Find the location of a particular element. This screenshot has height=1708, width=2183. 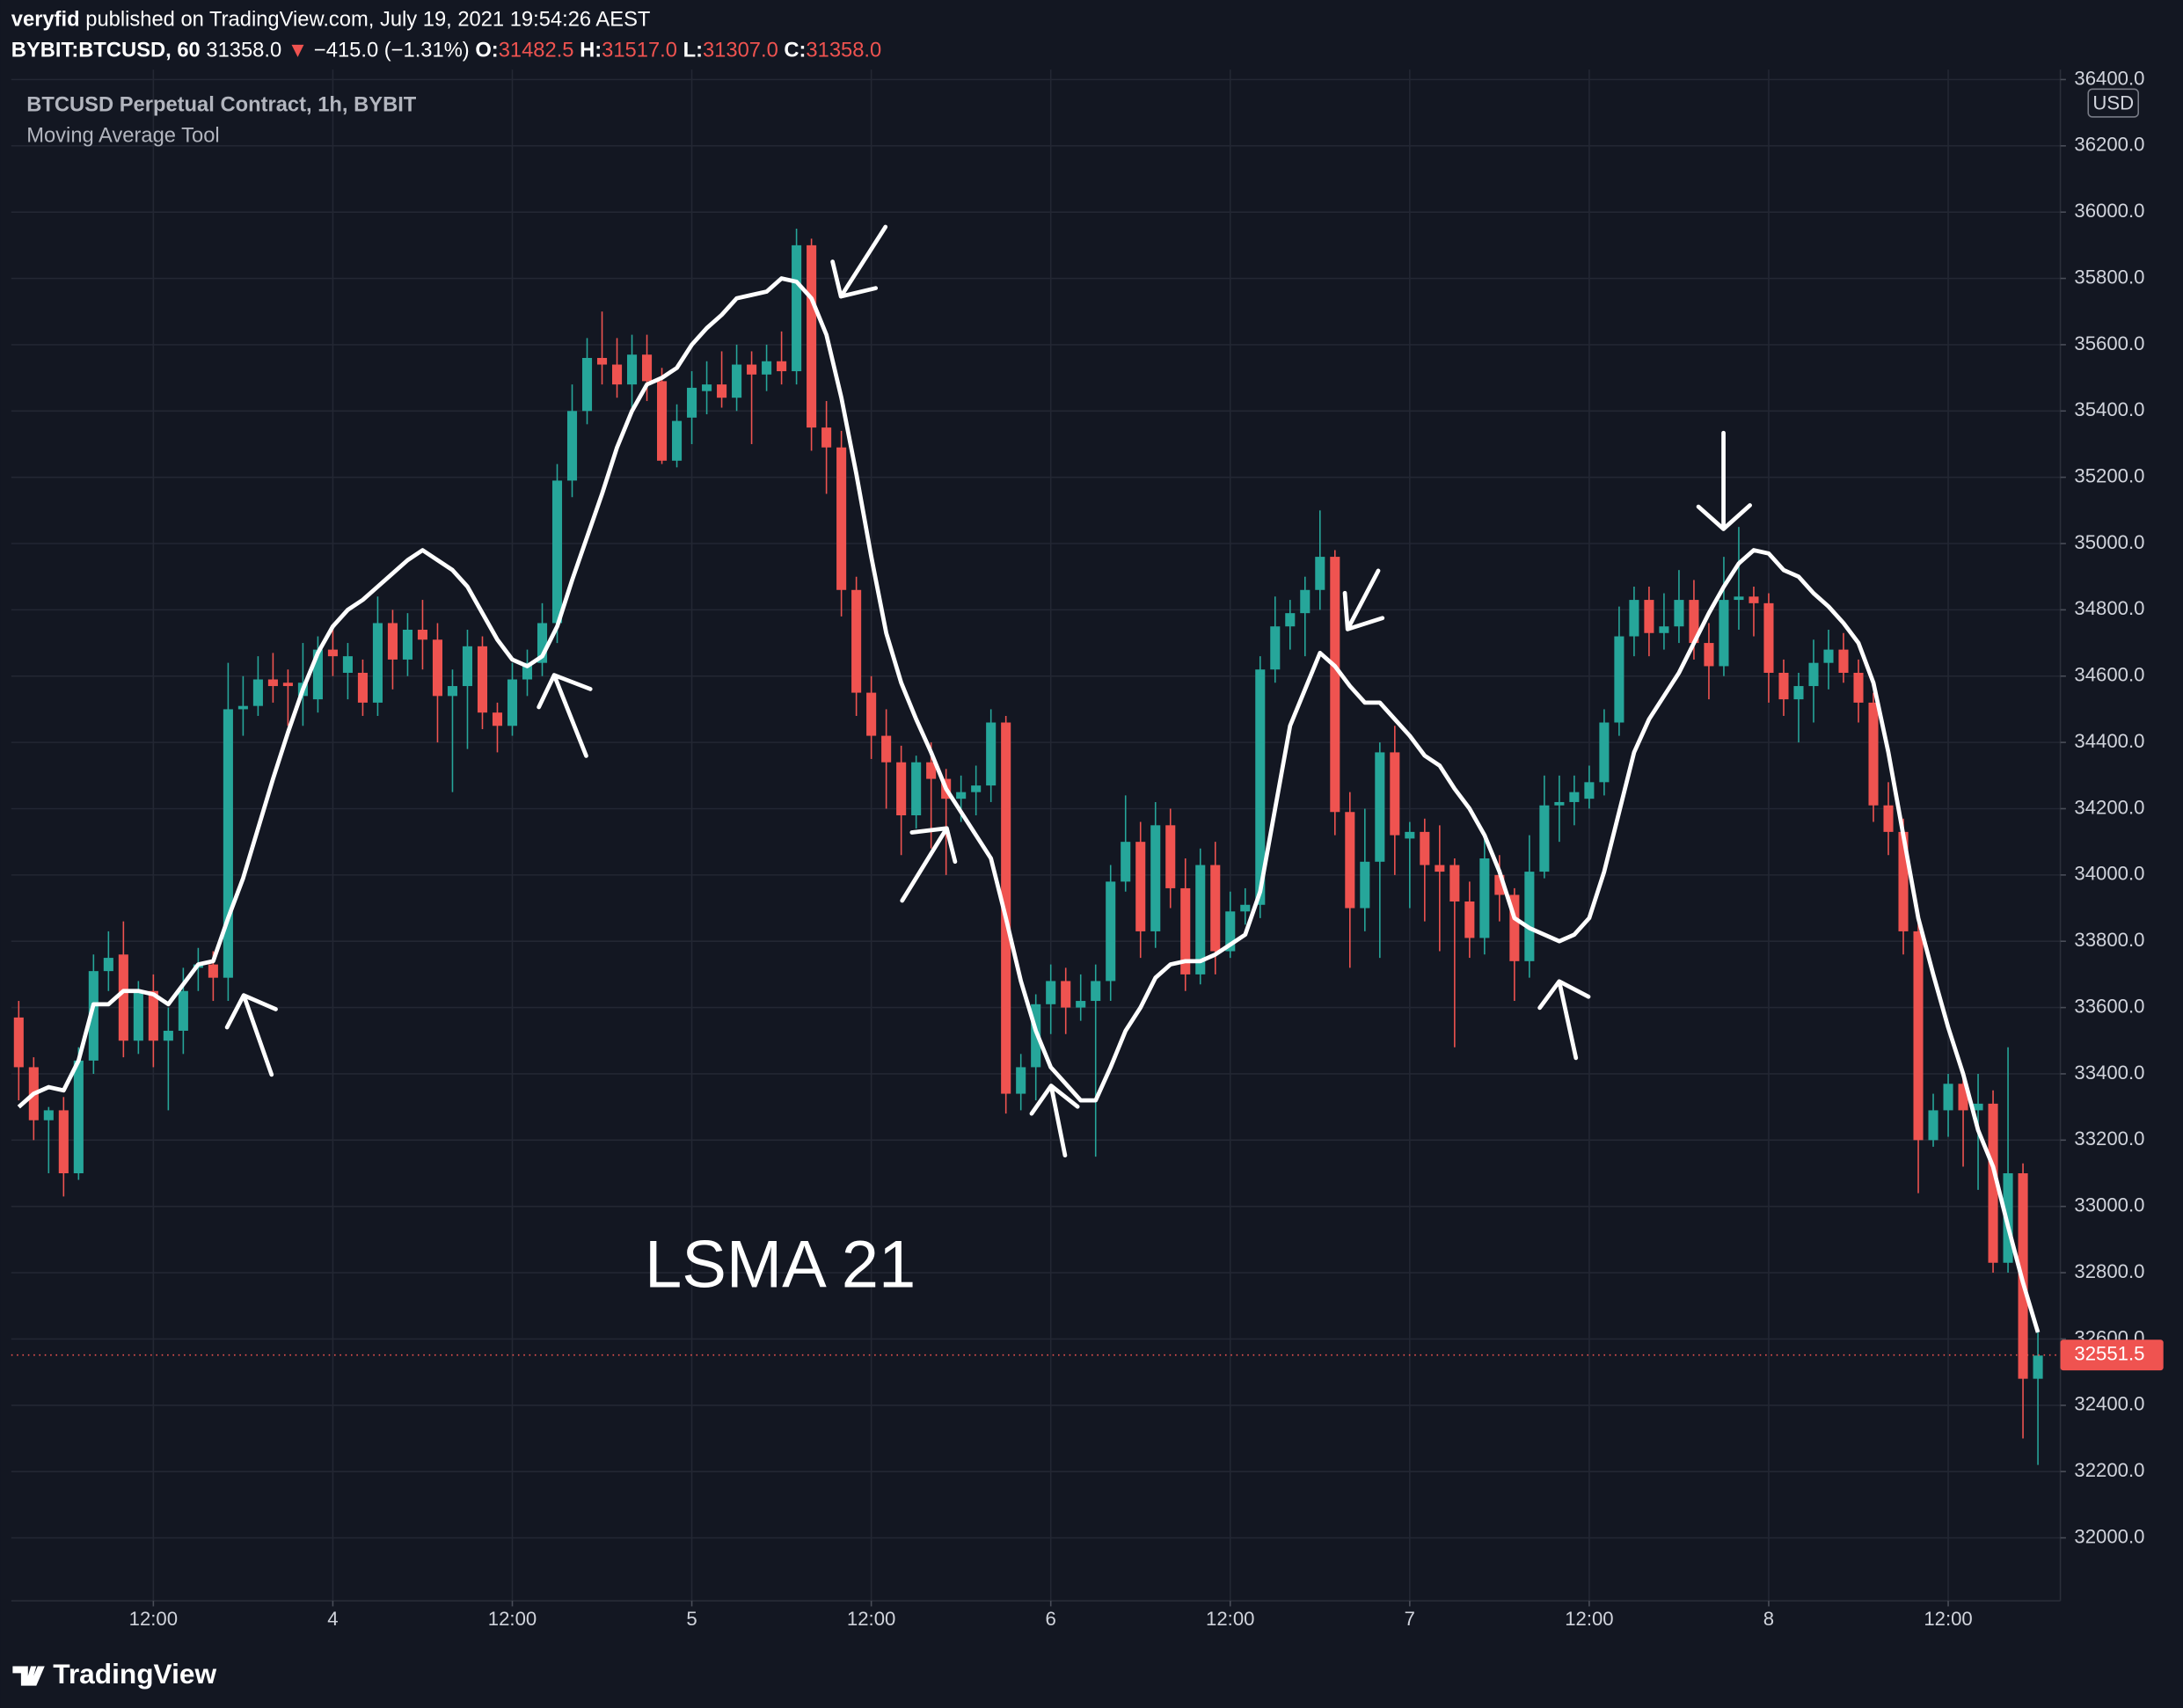

change: −415.0 (−1.31%) is located at coordinates (392, 51).